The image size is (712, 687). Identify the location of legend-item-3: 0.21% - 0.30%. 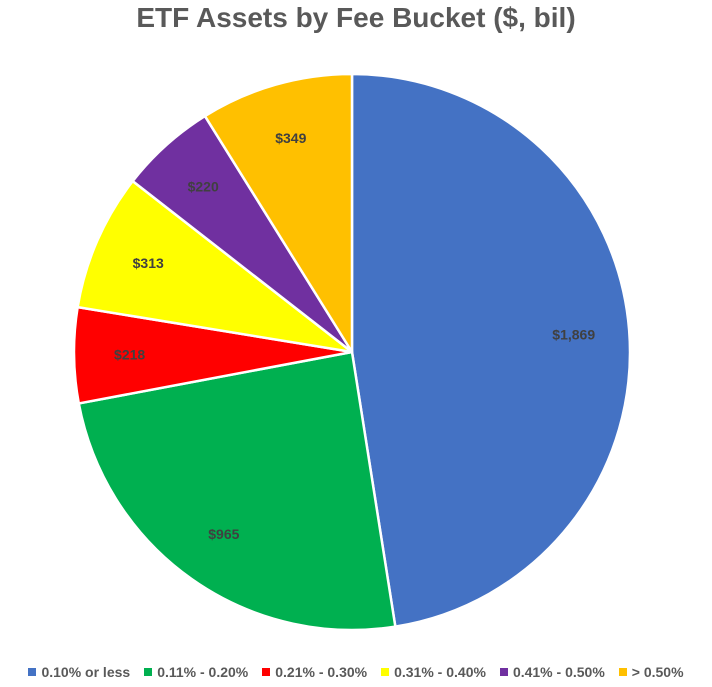
(314, 672).